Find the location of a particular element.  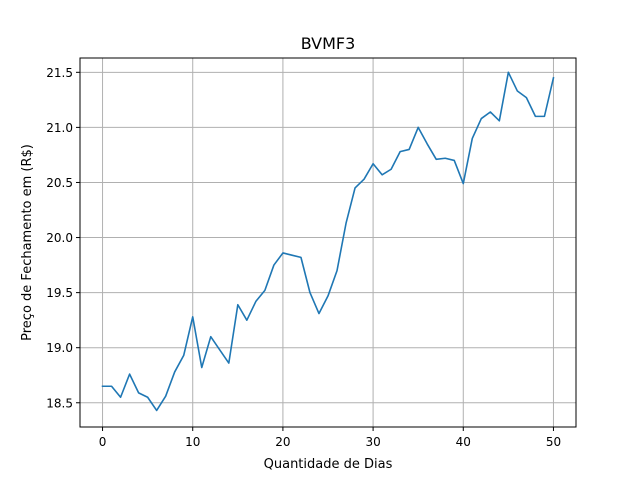

y-axis-label: Preço de Fechamento em (R$) is located at coordinates (27, 242).